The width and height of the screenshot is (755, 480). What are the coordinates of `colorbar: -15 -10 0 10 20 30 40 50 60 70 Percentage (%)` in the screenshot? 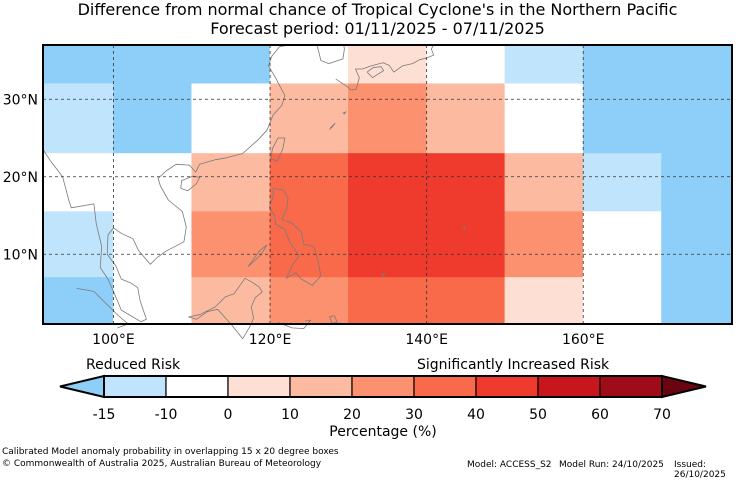 It's located at (383, 407).